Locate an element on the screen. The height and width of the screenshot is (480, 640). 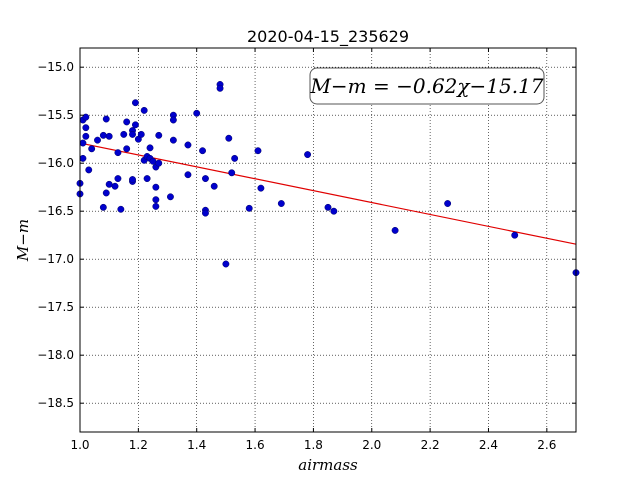
fit-equation: M−m = −0.62χ−15.17 is located at coordinates (426, 86).